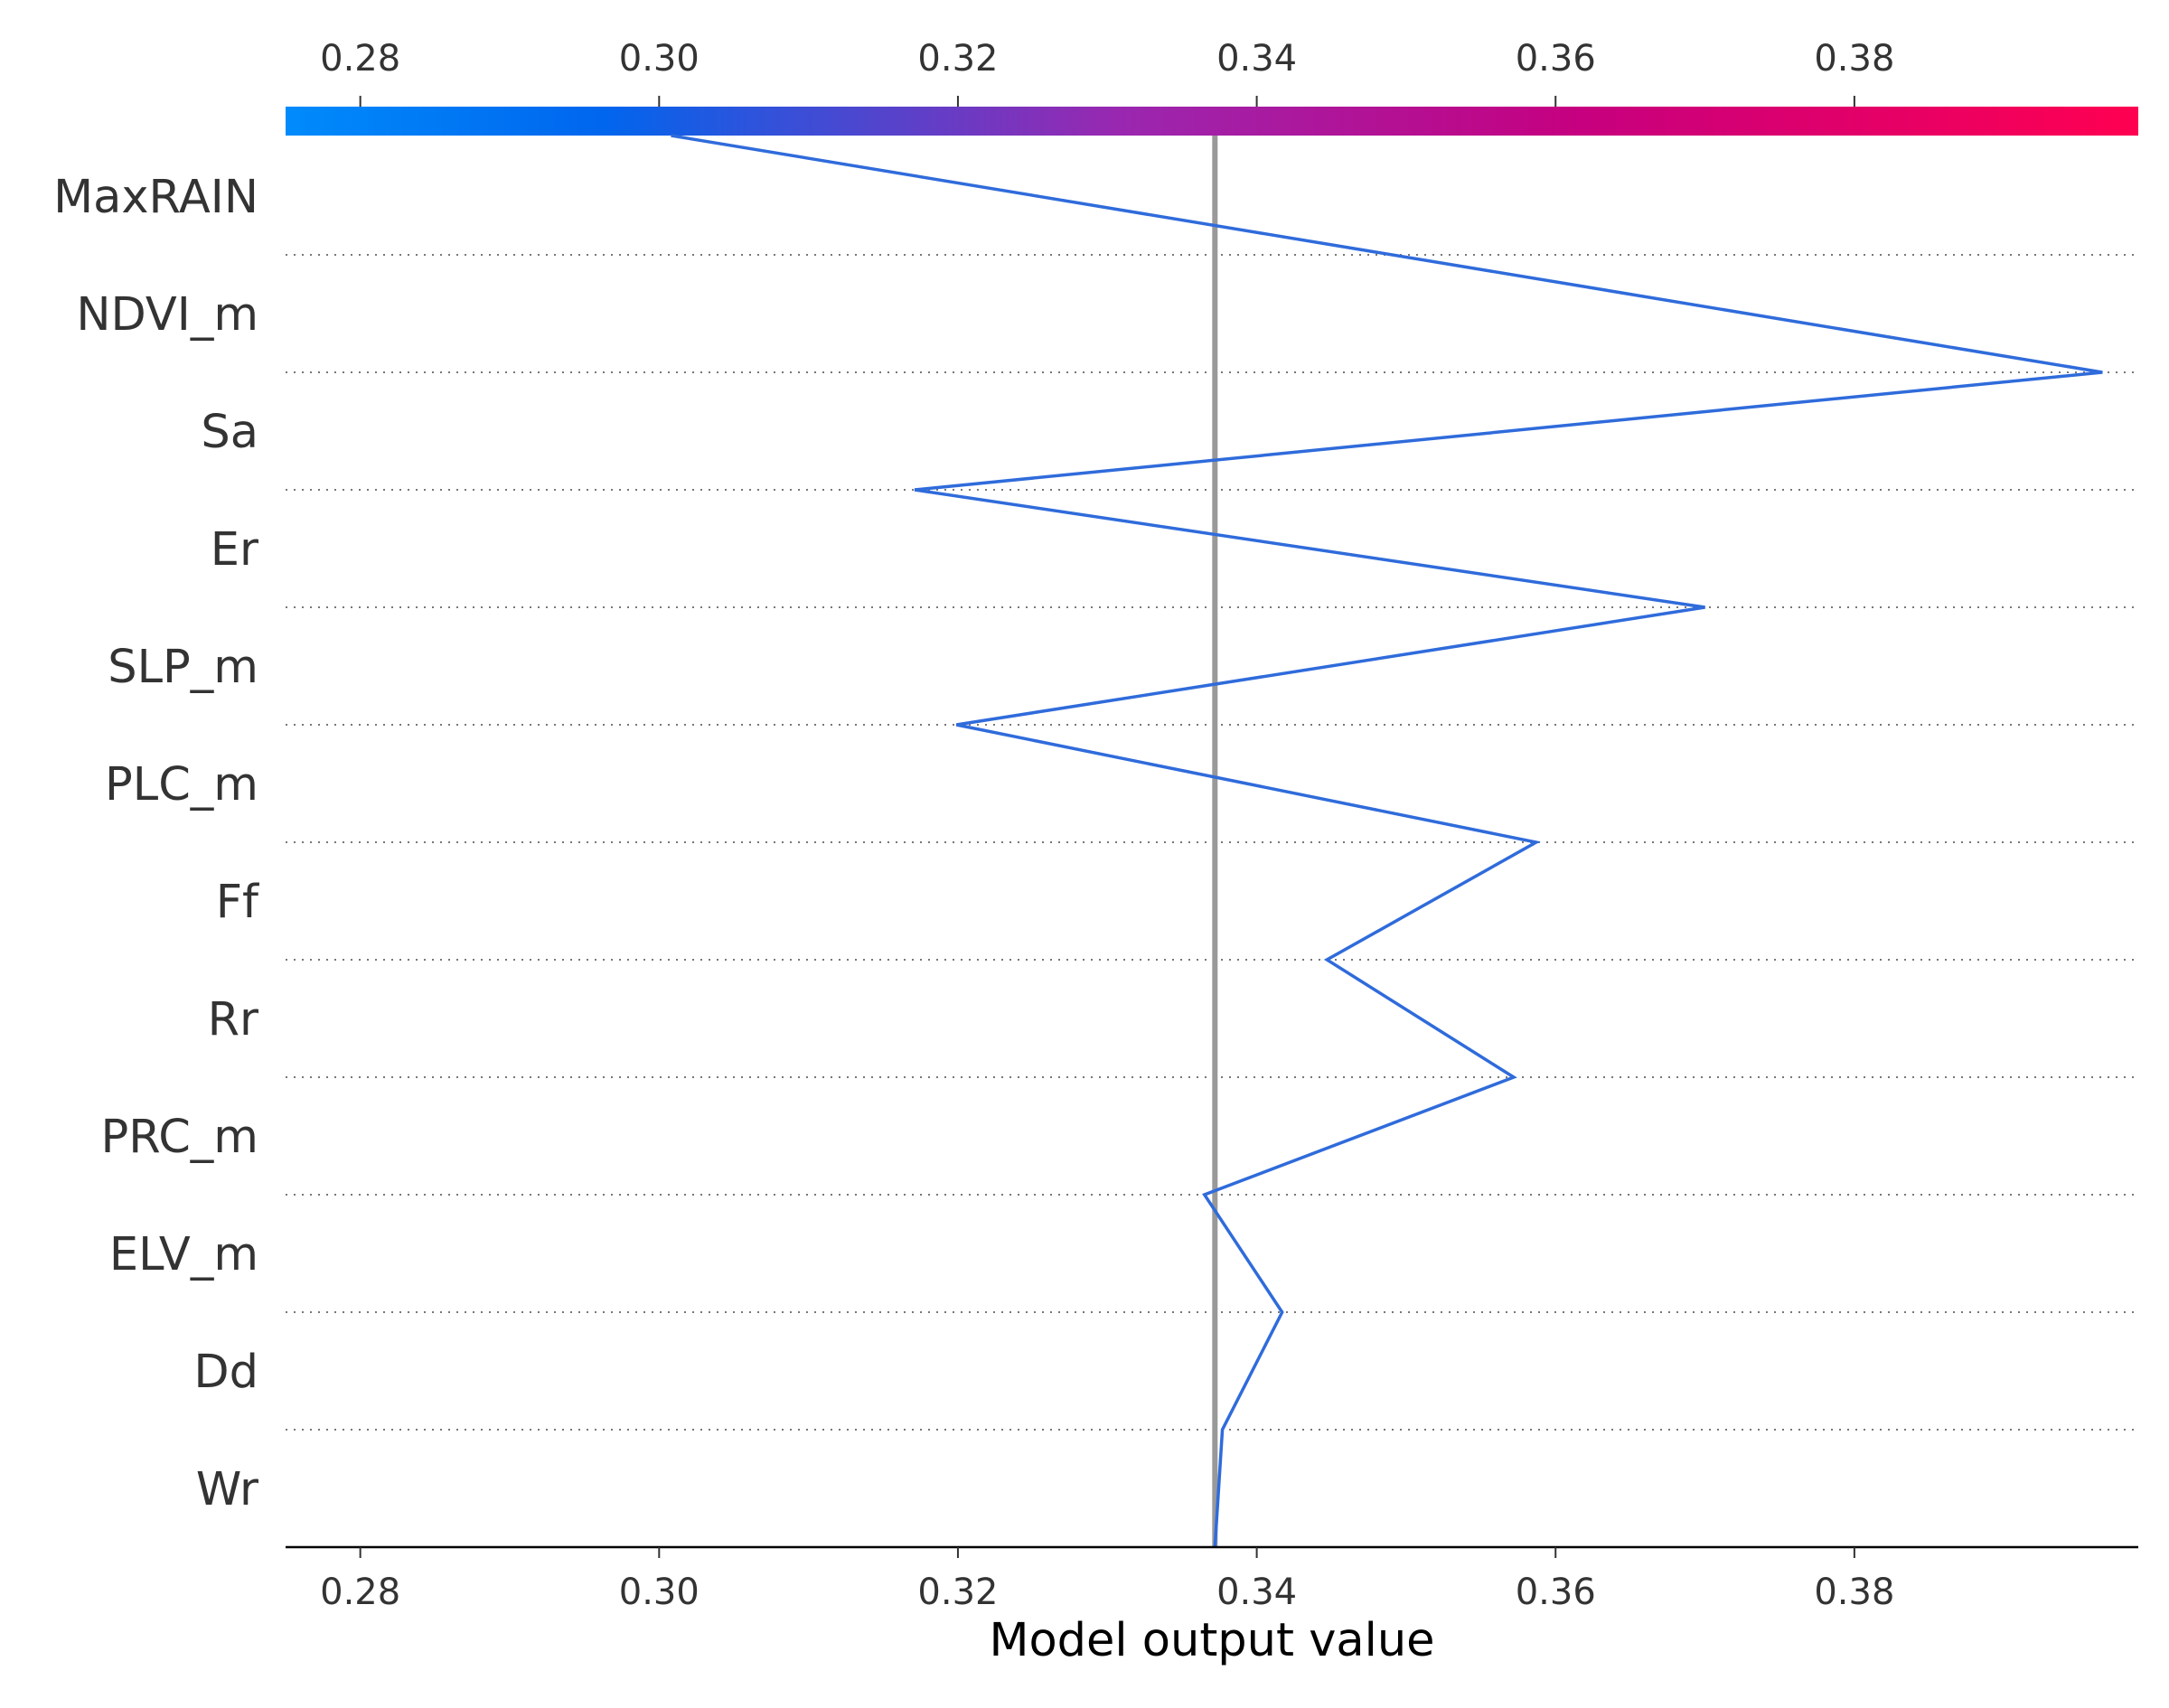 The height and width of the screenshot is (1708, 2169). I want to click on bottom-tick-label: 0.32, so click(958, 1592).